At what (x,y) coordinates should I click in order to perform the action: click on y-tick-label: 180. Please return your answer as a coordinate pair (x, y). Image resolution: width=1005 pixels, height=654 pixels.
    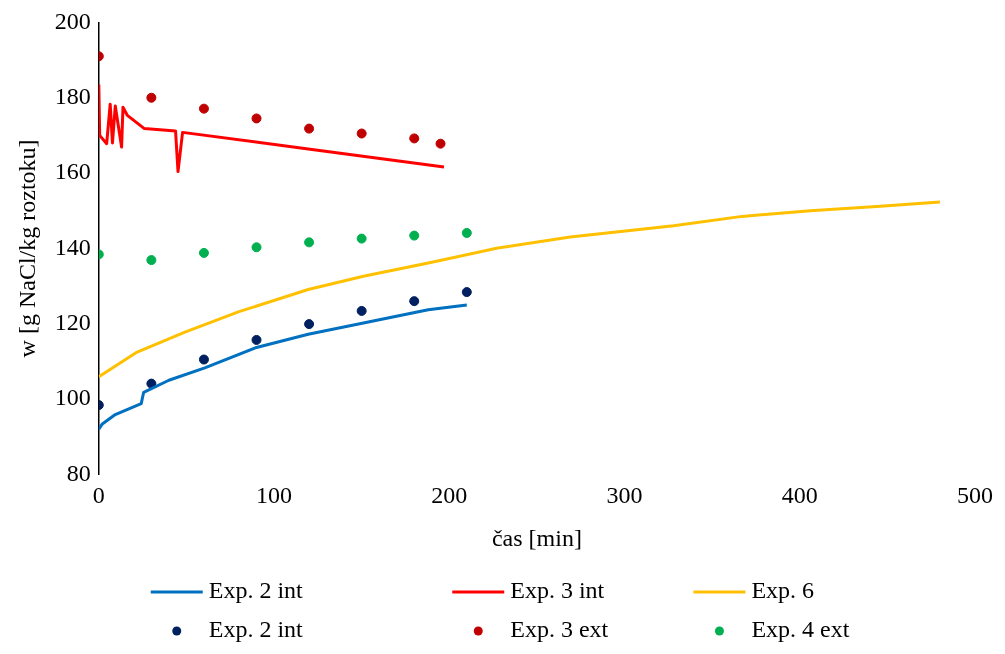
    Looking at the image, I should click on (72, 96).